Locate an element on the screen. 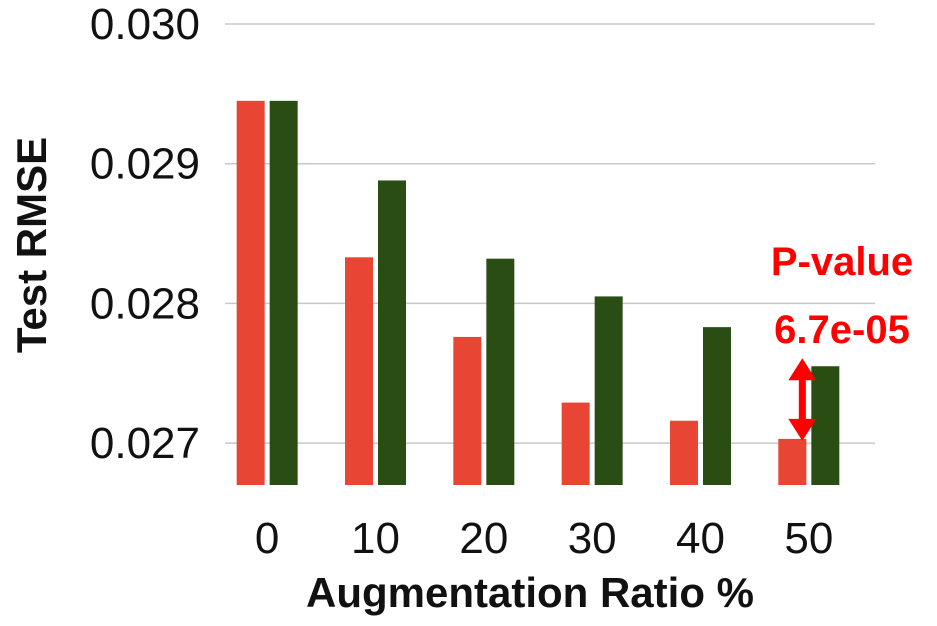  p-value-number: 6.7e-05 is located at coordinates (842, 330).